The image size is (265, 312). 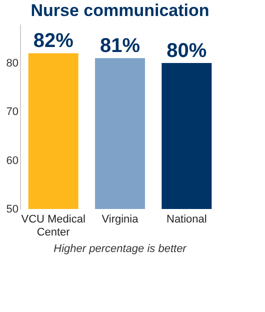 I want to click on x-tick-label: National, so click(x=186, y=220).